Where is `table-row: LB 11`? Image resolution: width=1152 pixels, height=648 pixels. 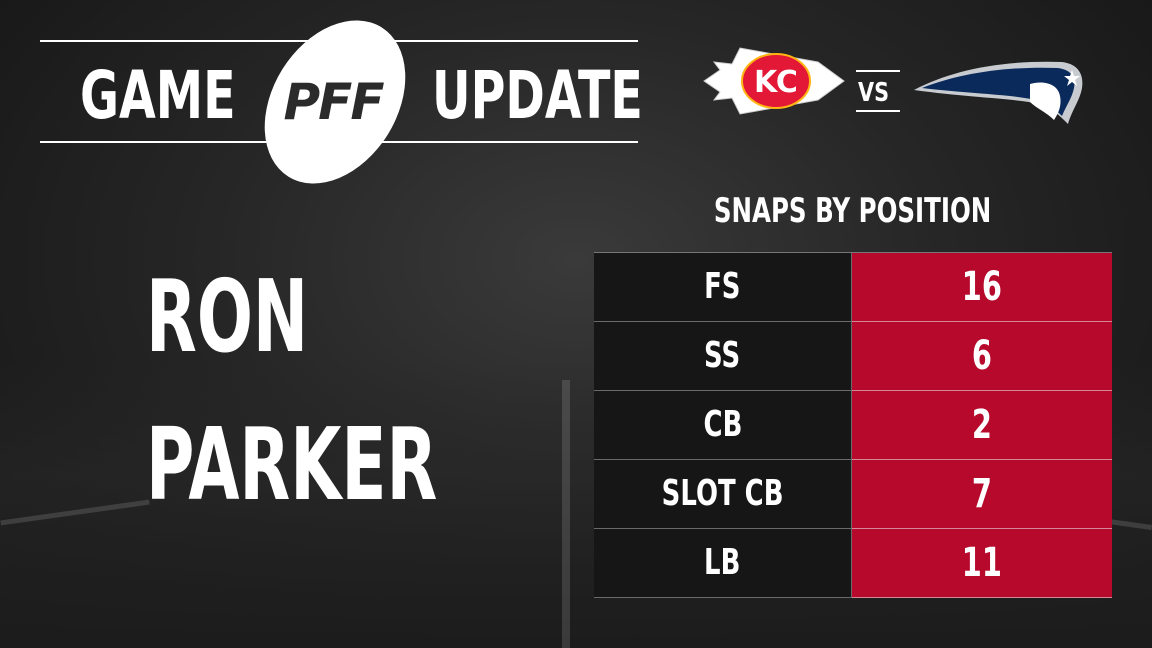 table-row: LB 11 is located at coordinates (853, 563).